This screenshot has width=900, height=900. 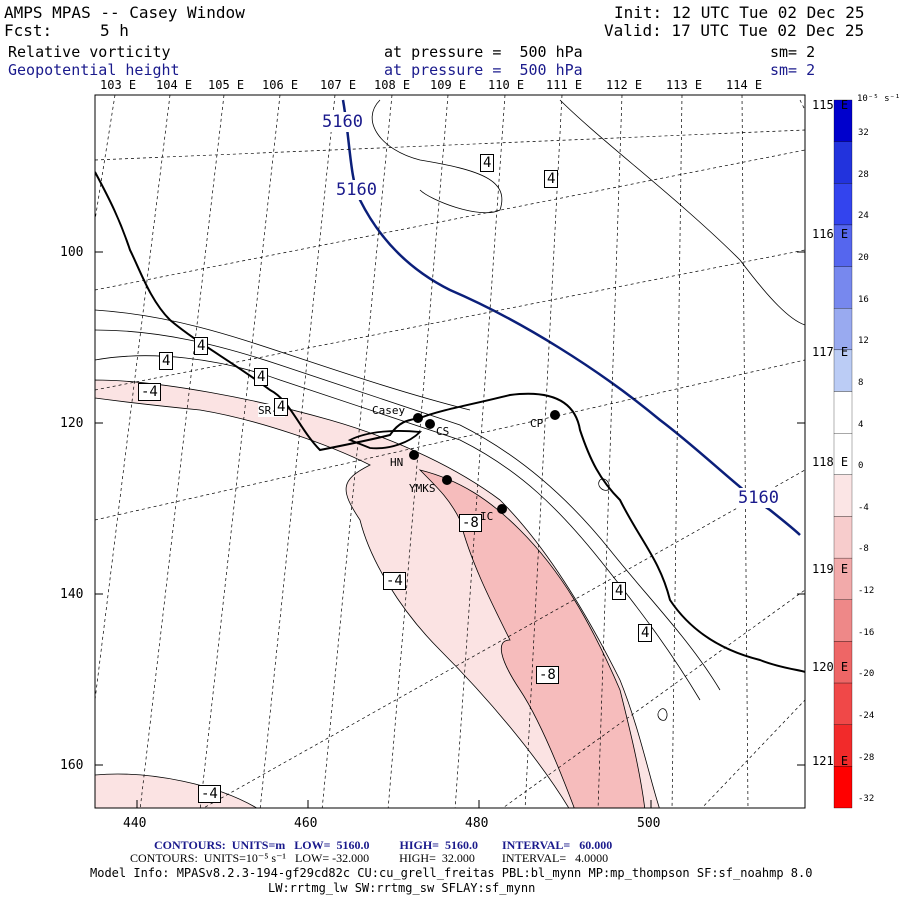 I want to click on lat-label: 120 E, so click(x=830, y=667).